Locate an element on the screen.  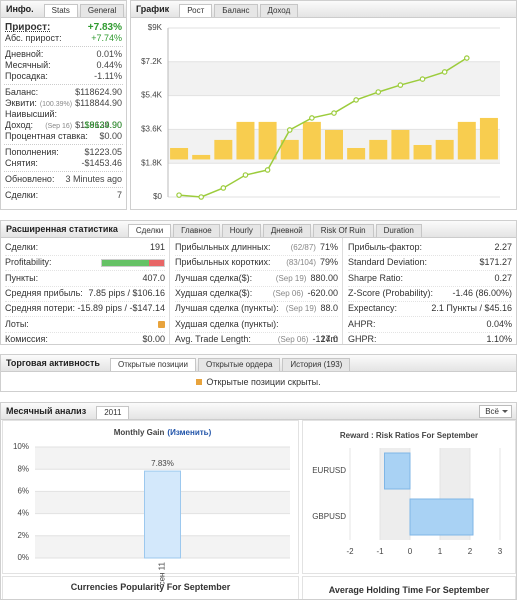
filter-dropdown: Всё is located at coordinates (495, 411).